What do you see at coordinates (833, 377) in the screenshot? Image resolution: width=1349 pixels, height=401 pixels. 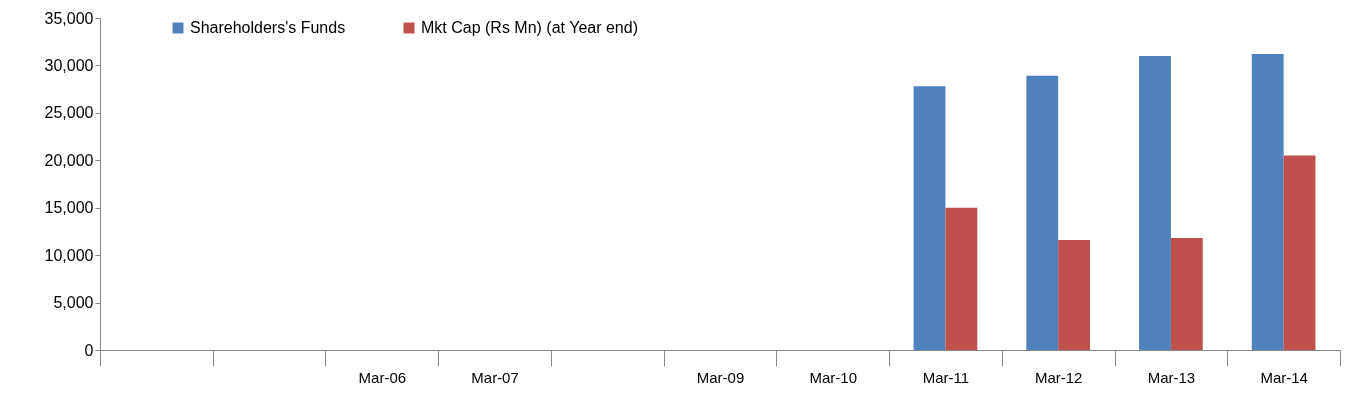 I see `x-tick-label: Mar-10` at bounding box center [833, 377].